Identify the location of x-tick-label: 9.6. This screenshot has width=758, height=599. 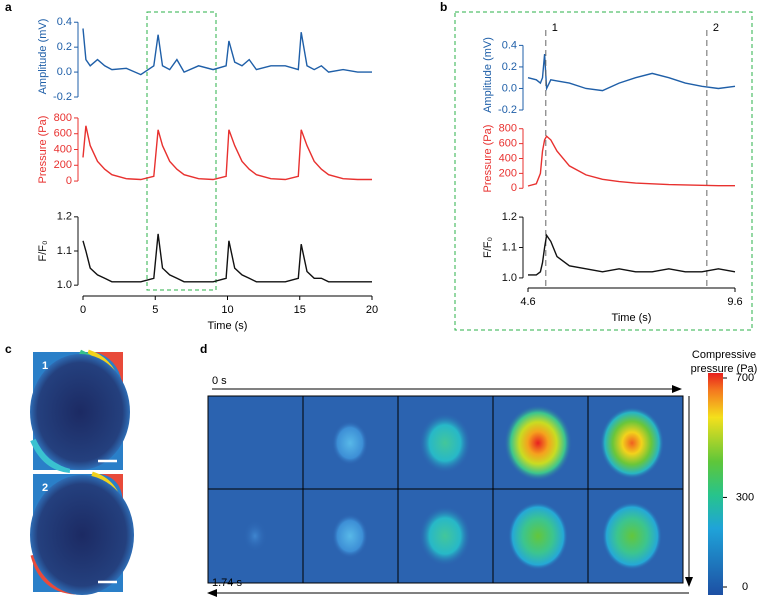
(734, 302).